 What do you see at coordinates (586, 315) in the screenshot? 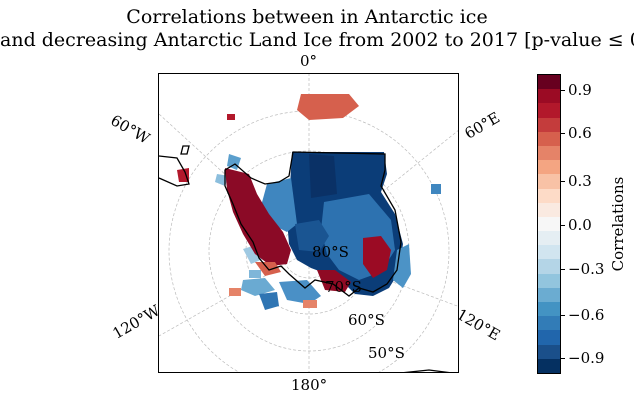
I see `colorbar-tick-label: −0.6` at bounding box center [586, 315].